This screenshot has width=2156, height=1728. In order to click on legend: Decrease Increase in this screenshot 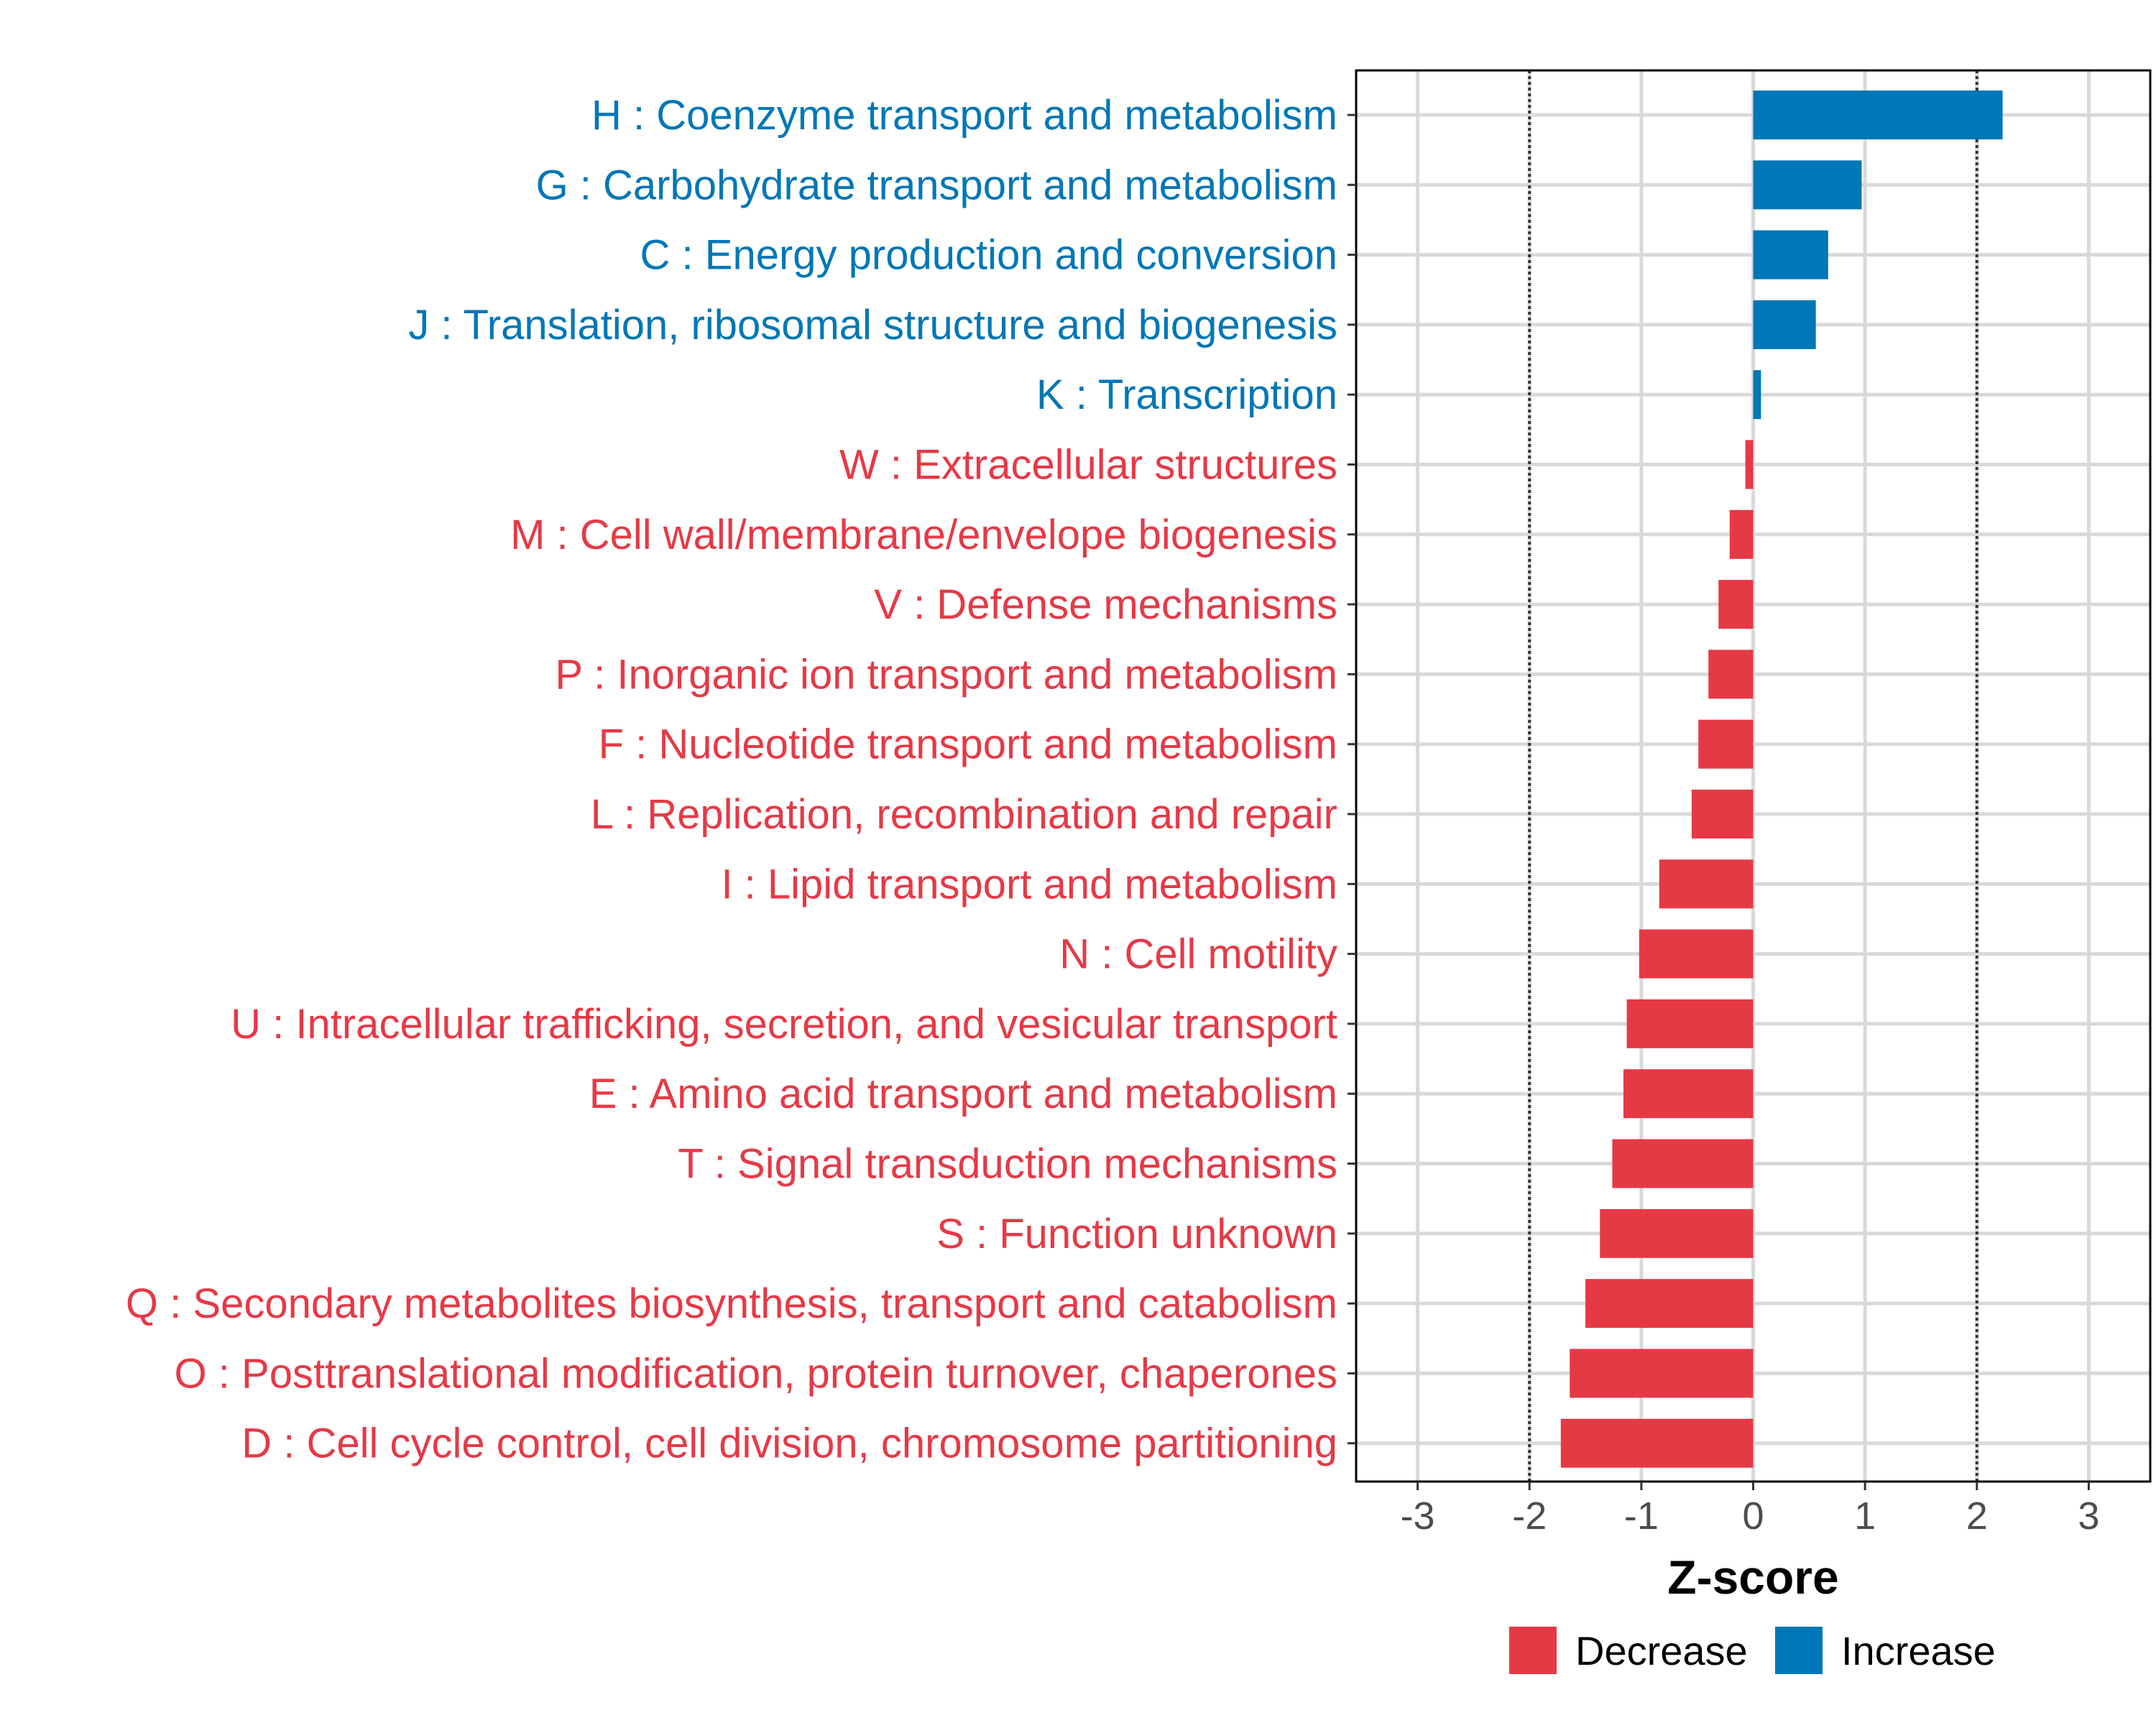, I will do `click(1752, 1651)`.